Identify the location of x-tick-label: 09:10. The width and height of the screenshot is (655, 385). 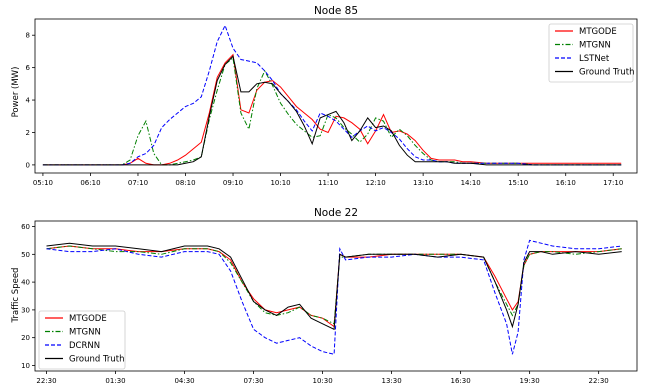
(233, 183).